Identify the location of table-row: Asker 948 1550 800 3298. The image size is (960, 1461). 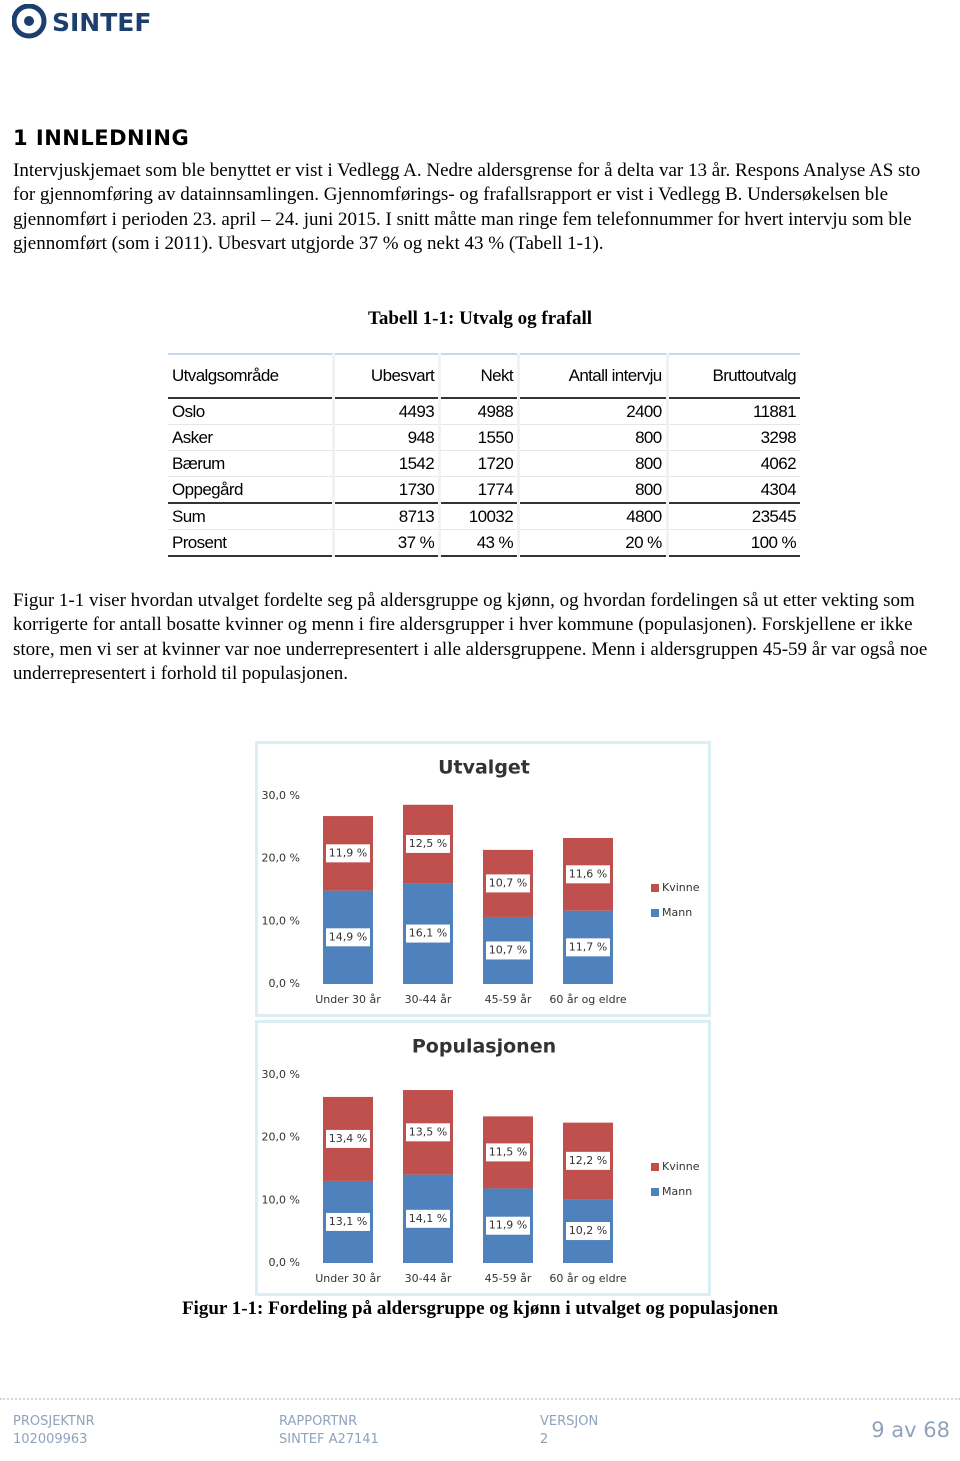
(484, 437).